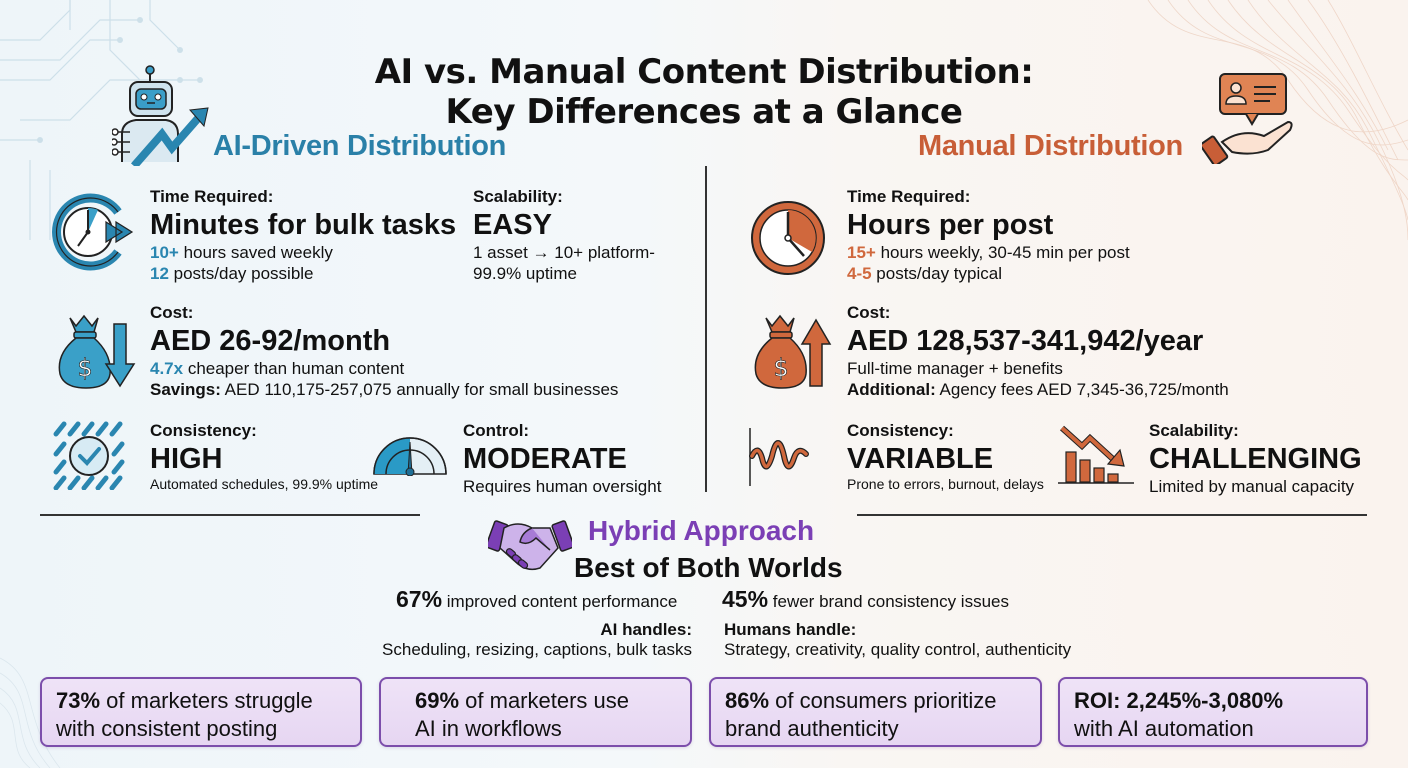 The width and height of the screenshot is (1408, 768). I want to click on hybrid-subtitle: Best of Both Worlds, so click(708, 567).